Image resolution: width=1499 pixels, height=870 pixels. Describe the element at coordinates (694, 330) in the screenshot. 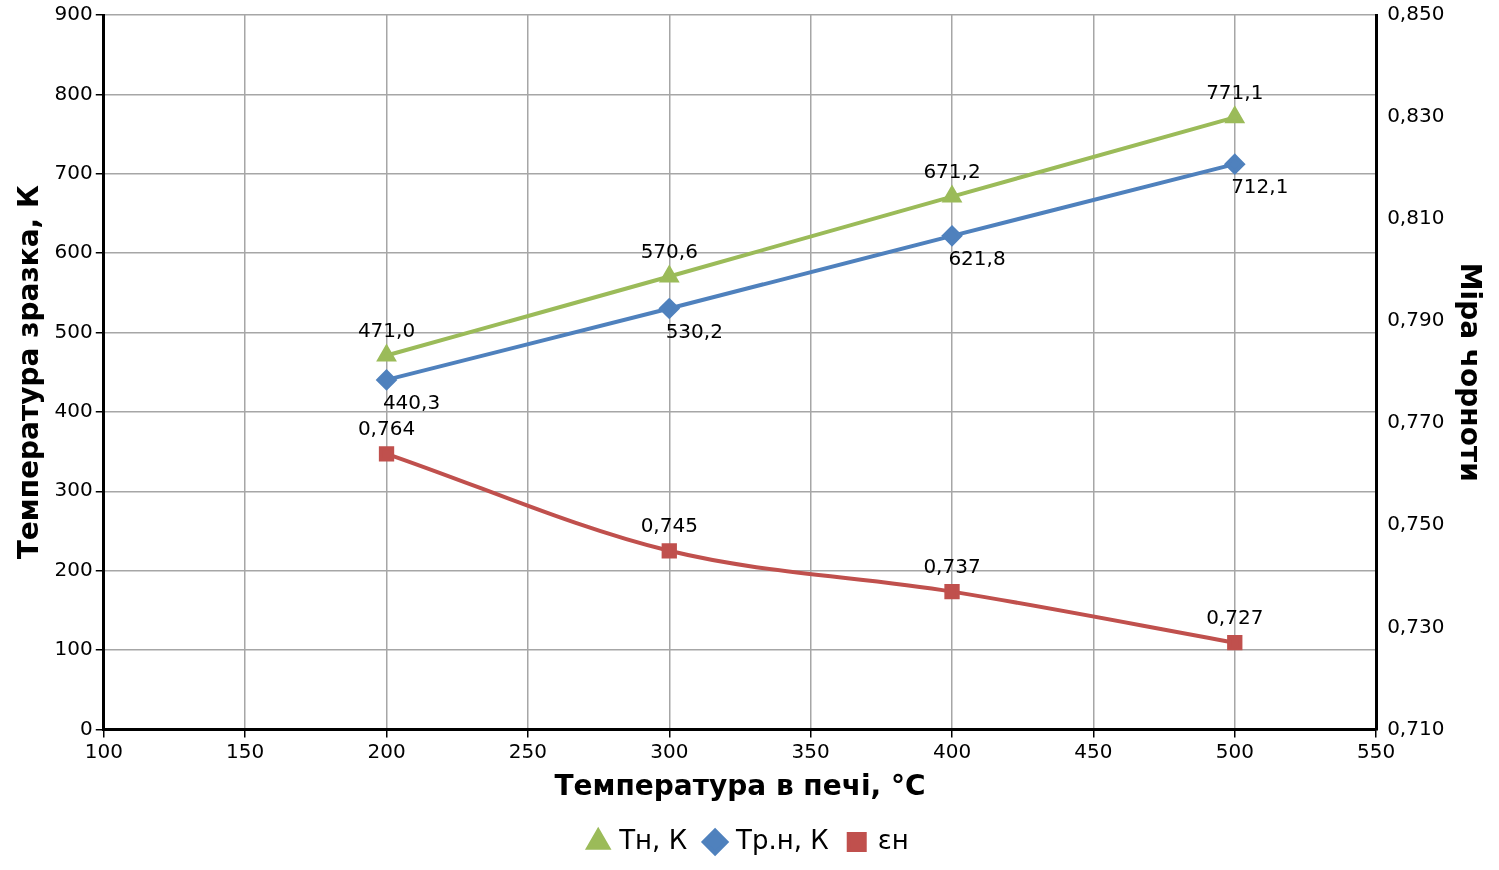

I see `data-label: 530,2` at that location.